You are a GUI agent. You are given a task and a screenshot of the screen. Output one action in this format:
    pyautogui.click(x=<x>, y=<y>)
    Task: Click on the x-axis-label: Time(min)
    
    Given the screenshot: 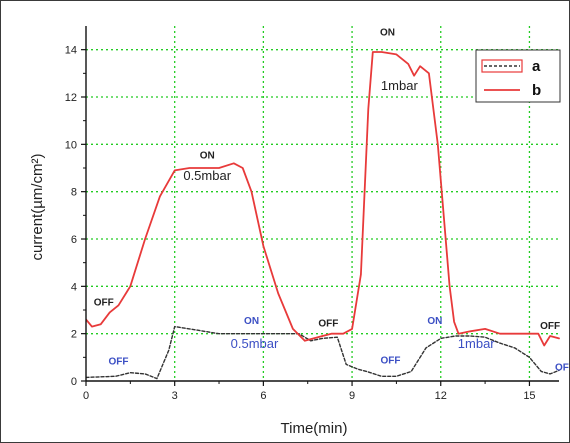 What is the action you would take?
    pyautogui.click(x=314, y=428)
    